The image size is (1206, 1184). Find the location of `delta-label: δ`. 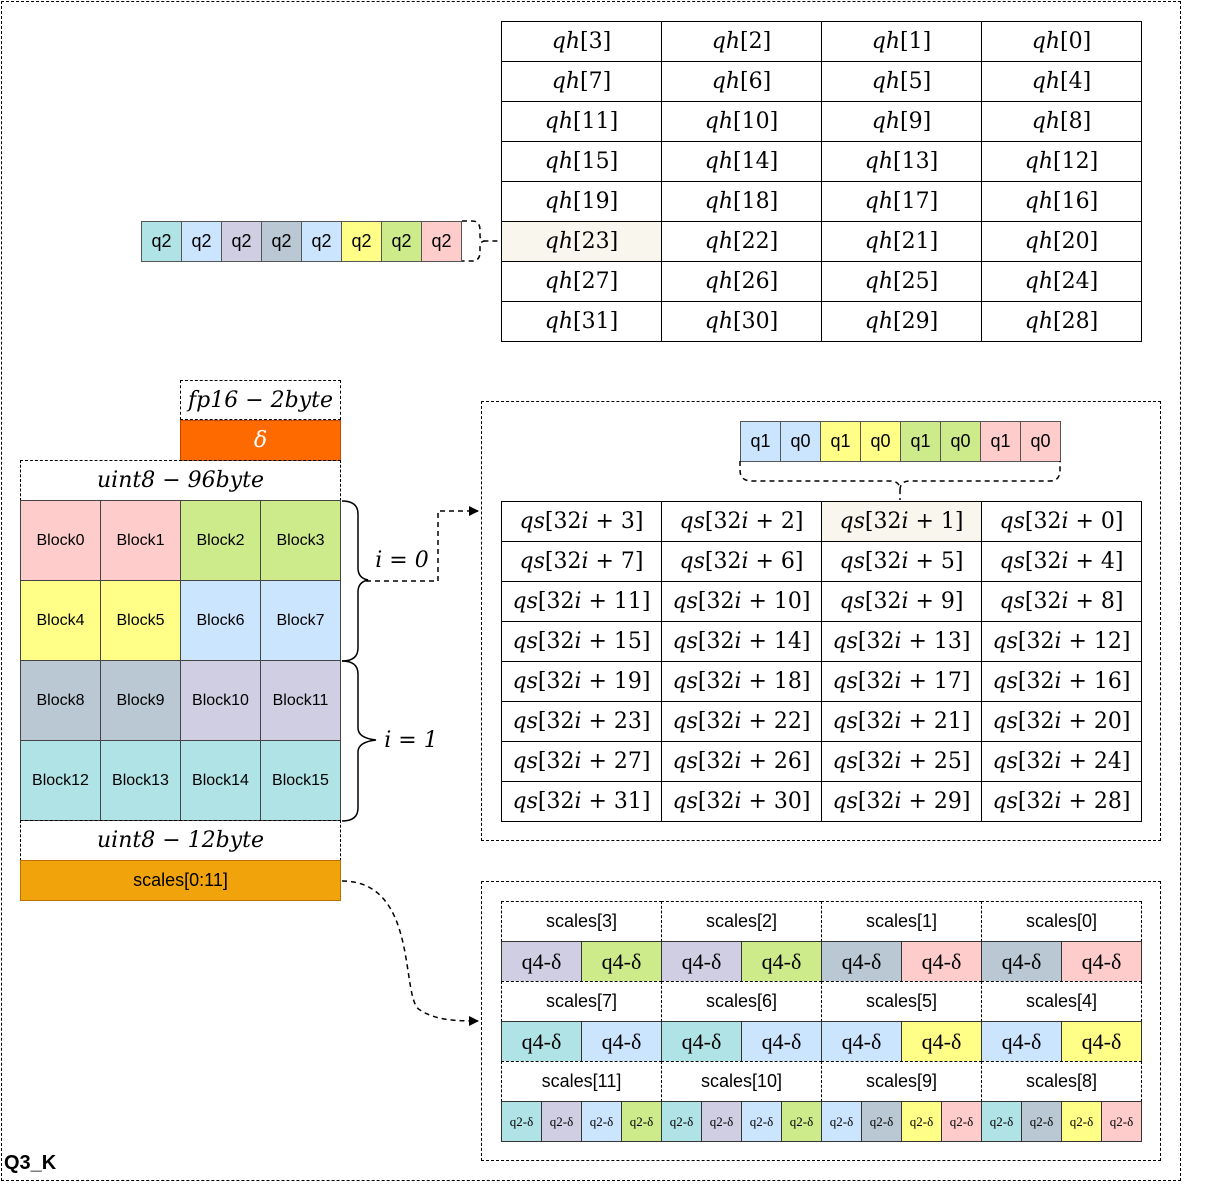

delta-label: δ is located at coordinates (260, 440).